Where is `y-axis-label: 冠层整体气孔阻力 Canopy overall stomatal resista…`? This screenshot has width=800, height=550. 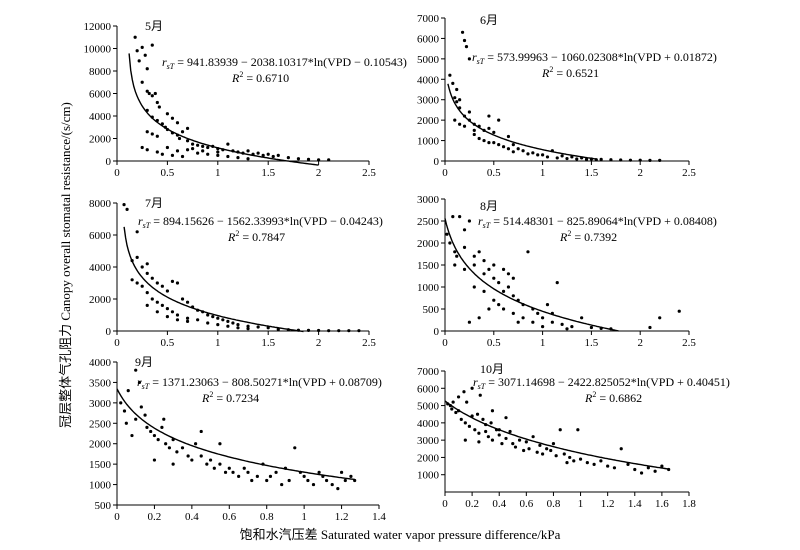 y-axis-label: 冠层整体气孔阻力 Canopy overall stomatal resista… is located at coordinates (65, 265).